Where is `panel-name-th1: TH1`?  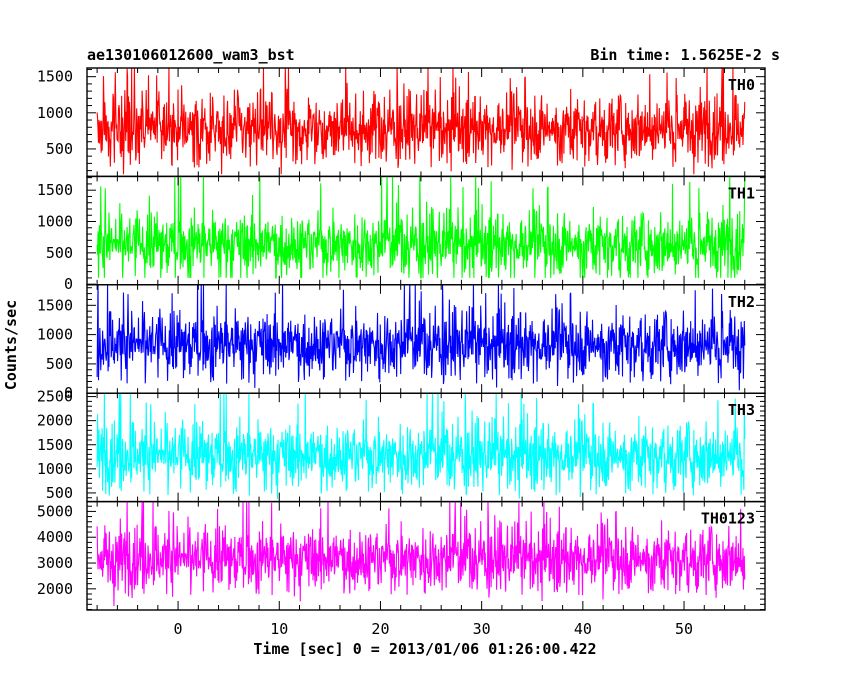
panel-name-th1: TH1 is located at coordinates (741, 193).